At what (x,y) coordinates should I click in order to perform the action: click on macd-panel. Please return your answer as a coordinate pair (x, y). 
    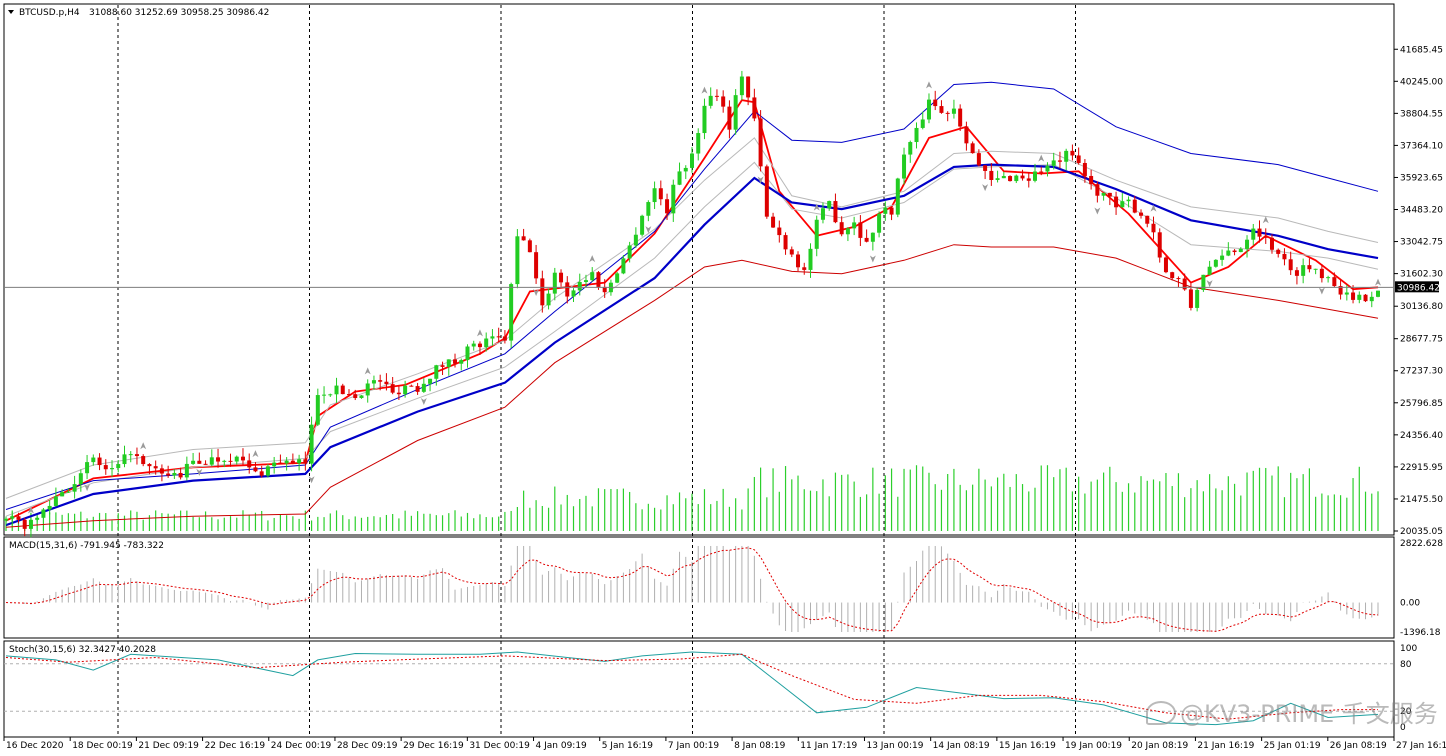
    Looking at the image, I should click on (699, 587).